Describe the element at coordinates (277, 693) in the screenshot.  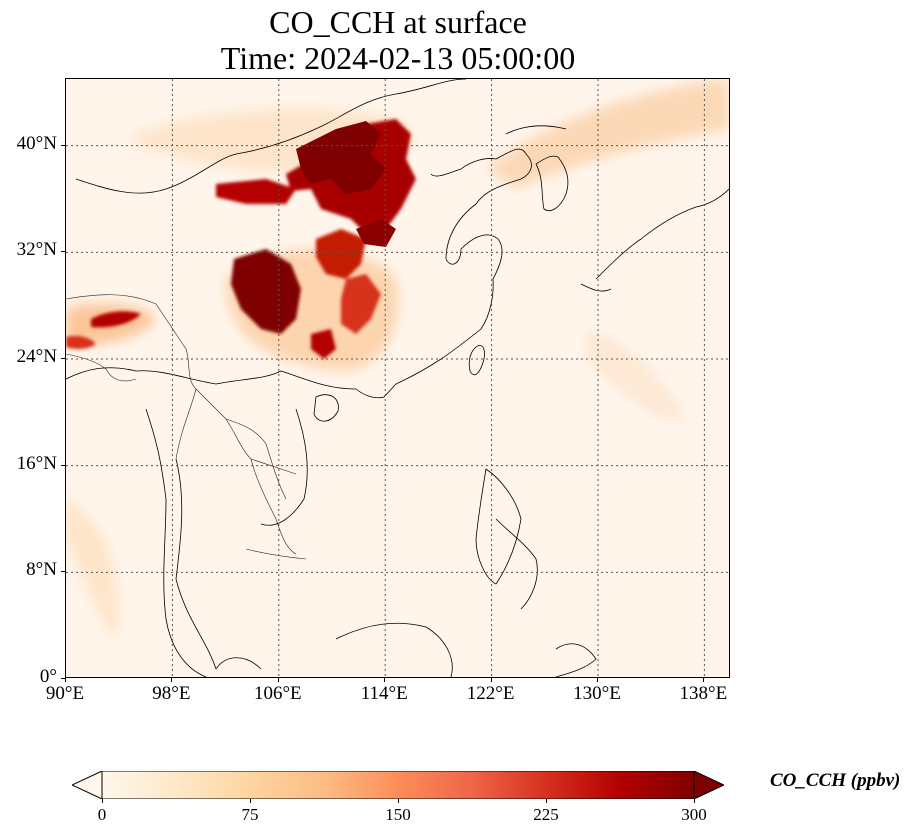
I see `lon-tick-label: 106°E` at that location.